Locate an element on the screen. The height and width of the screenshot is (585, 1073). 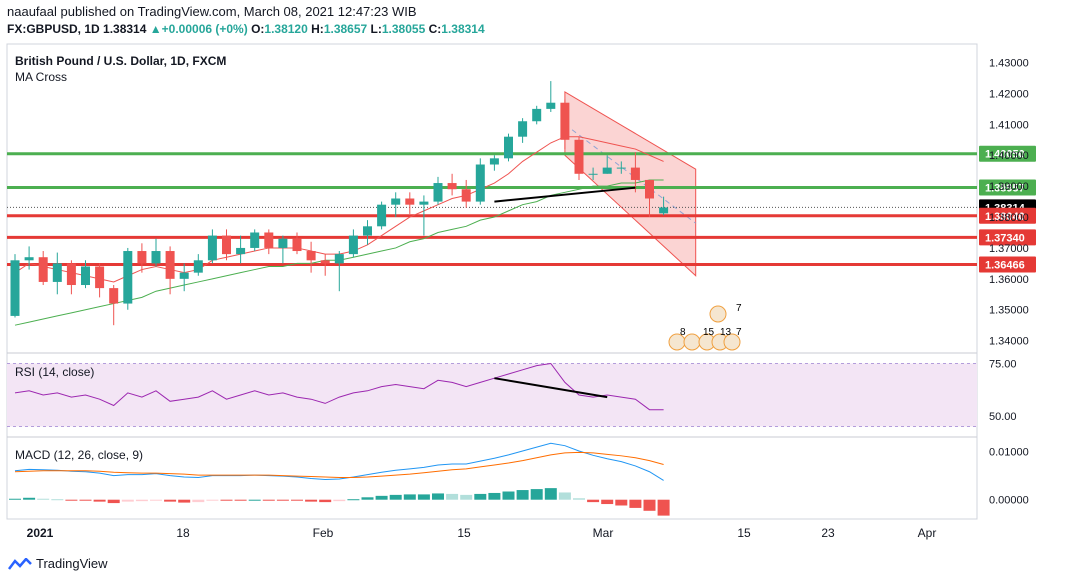
trend-line-price is located at coordinates (565, 194).